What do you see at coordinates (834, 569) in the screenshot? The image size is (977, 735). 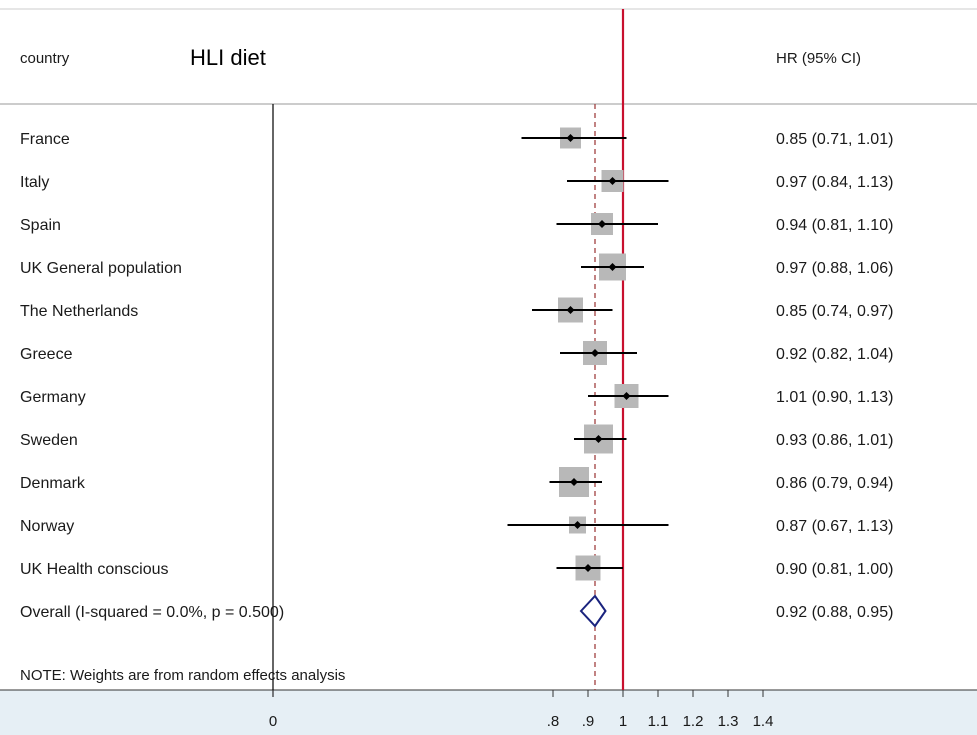 I see `study-estimate: 0.90 (0.81, 1.00)` at bounding box center [834, 569].